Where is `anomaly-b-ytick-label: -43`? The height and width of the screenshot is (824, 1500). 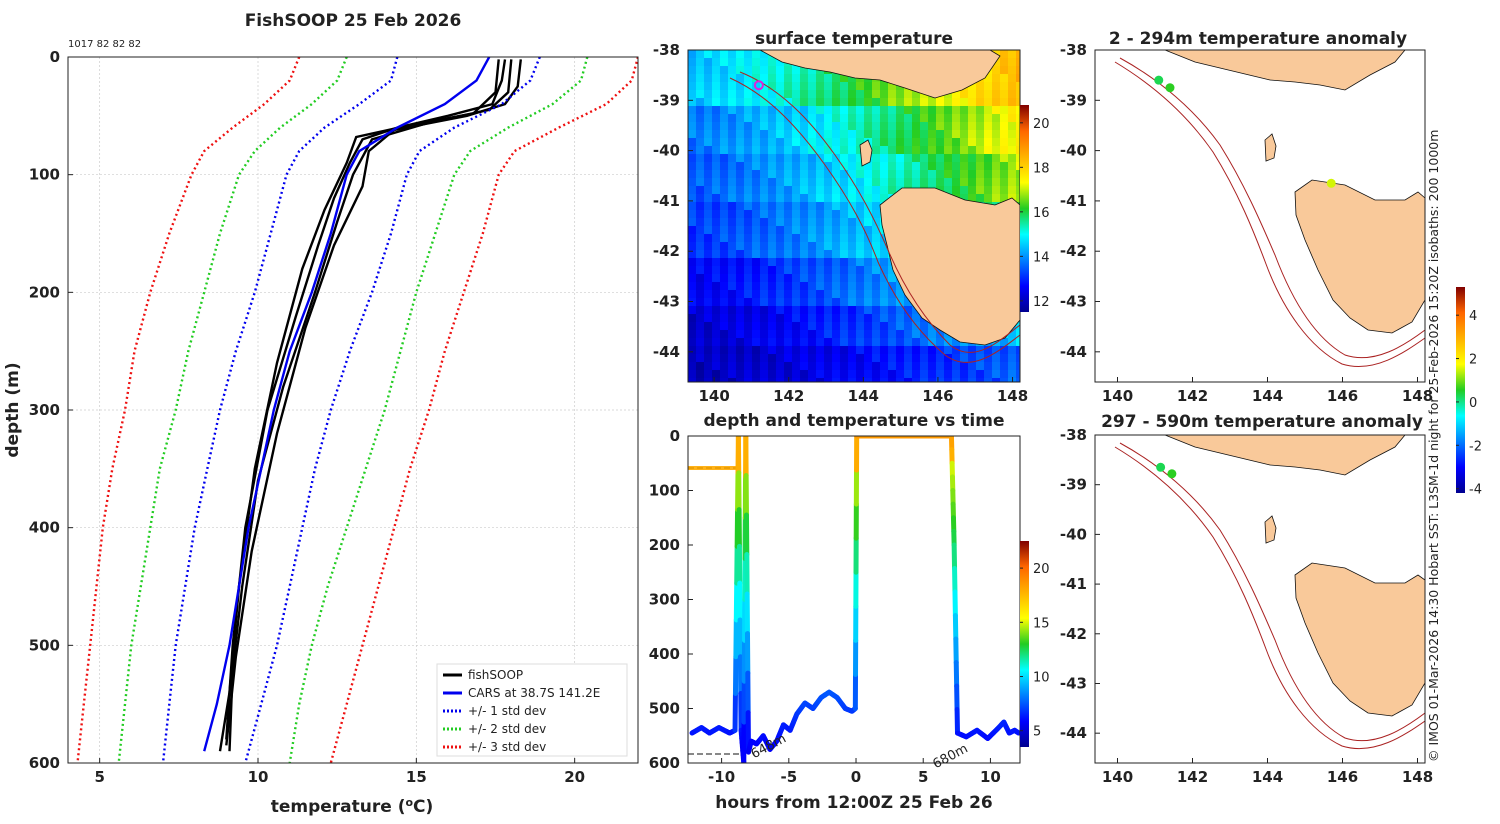 anomaly-b-ytick-label: -43 is located at coordinates (1073, 683).